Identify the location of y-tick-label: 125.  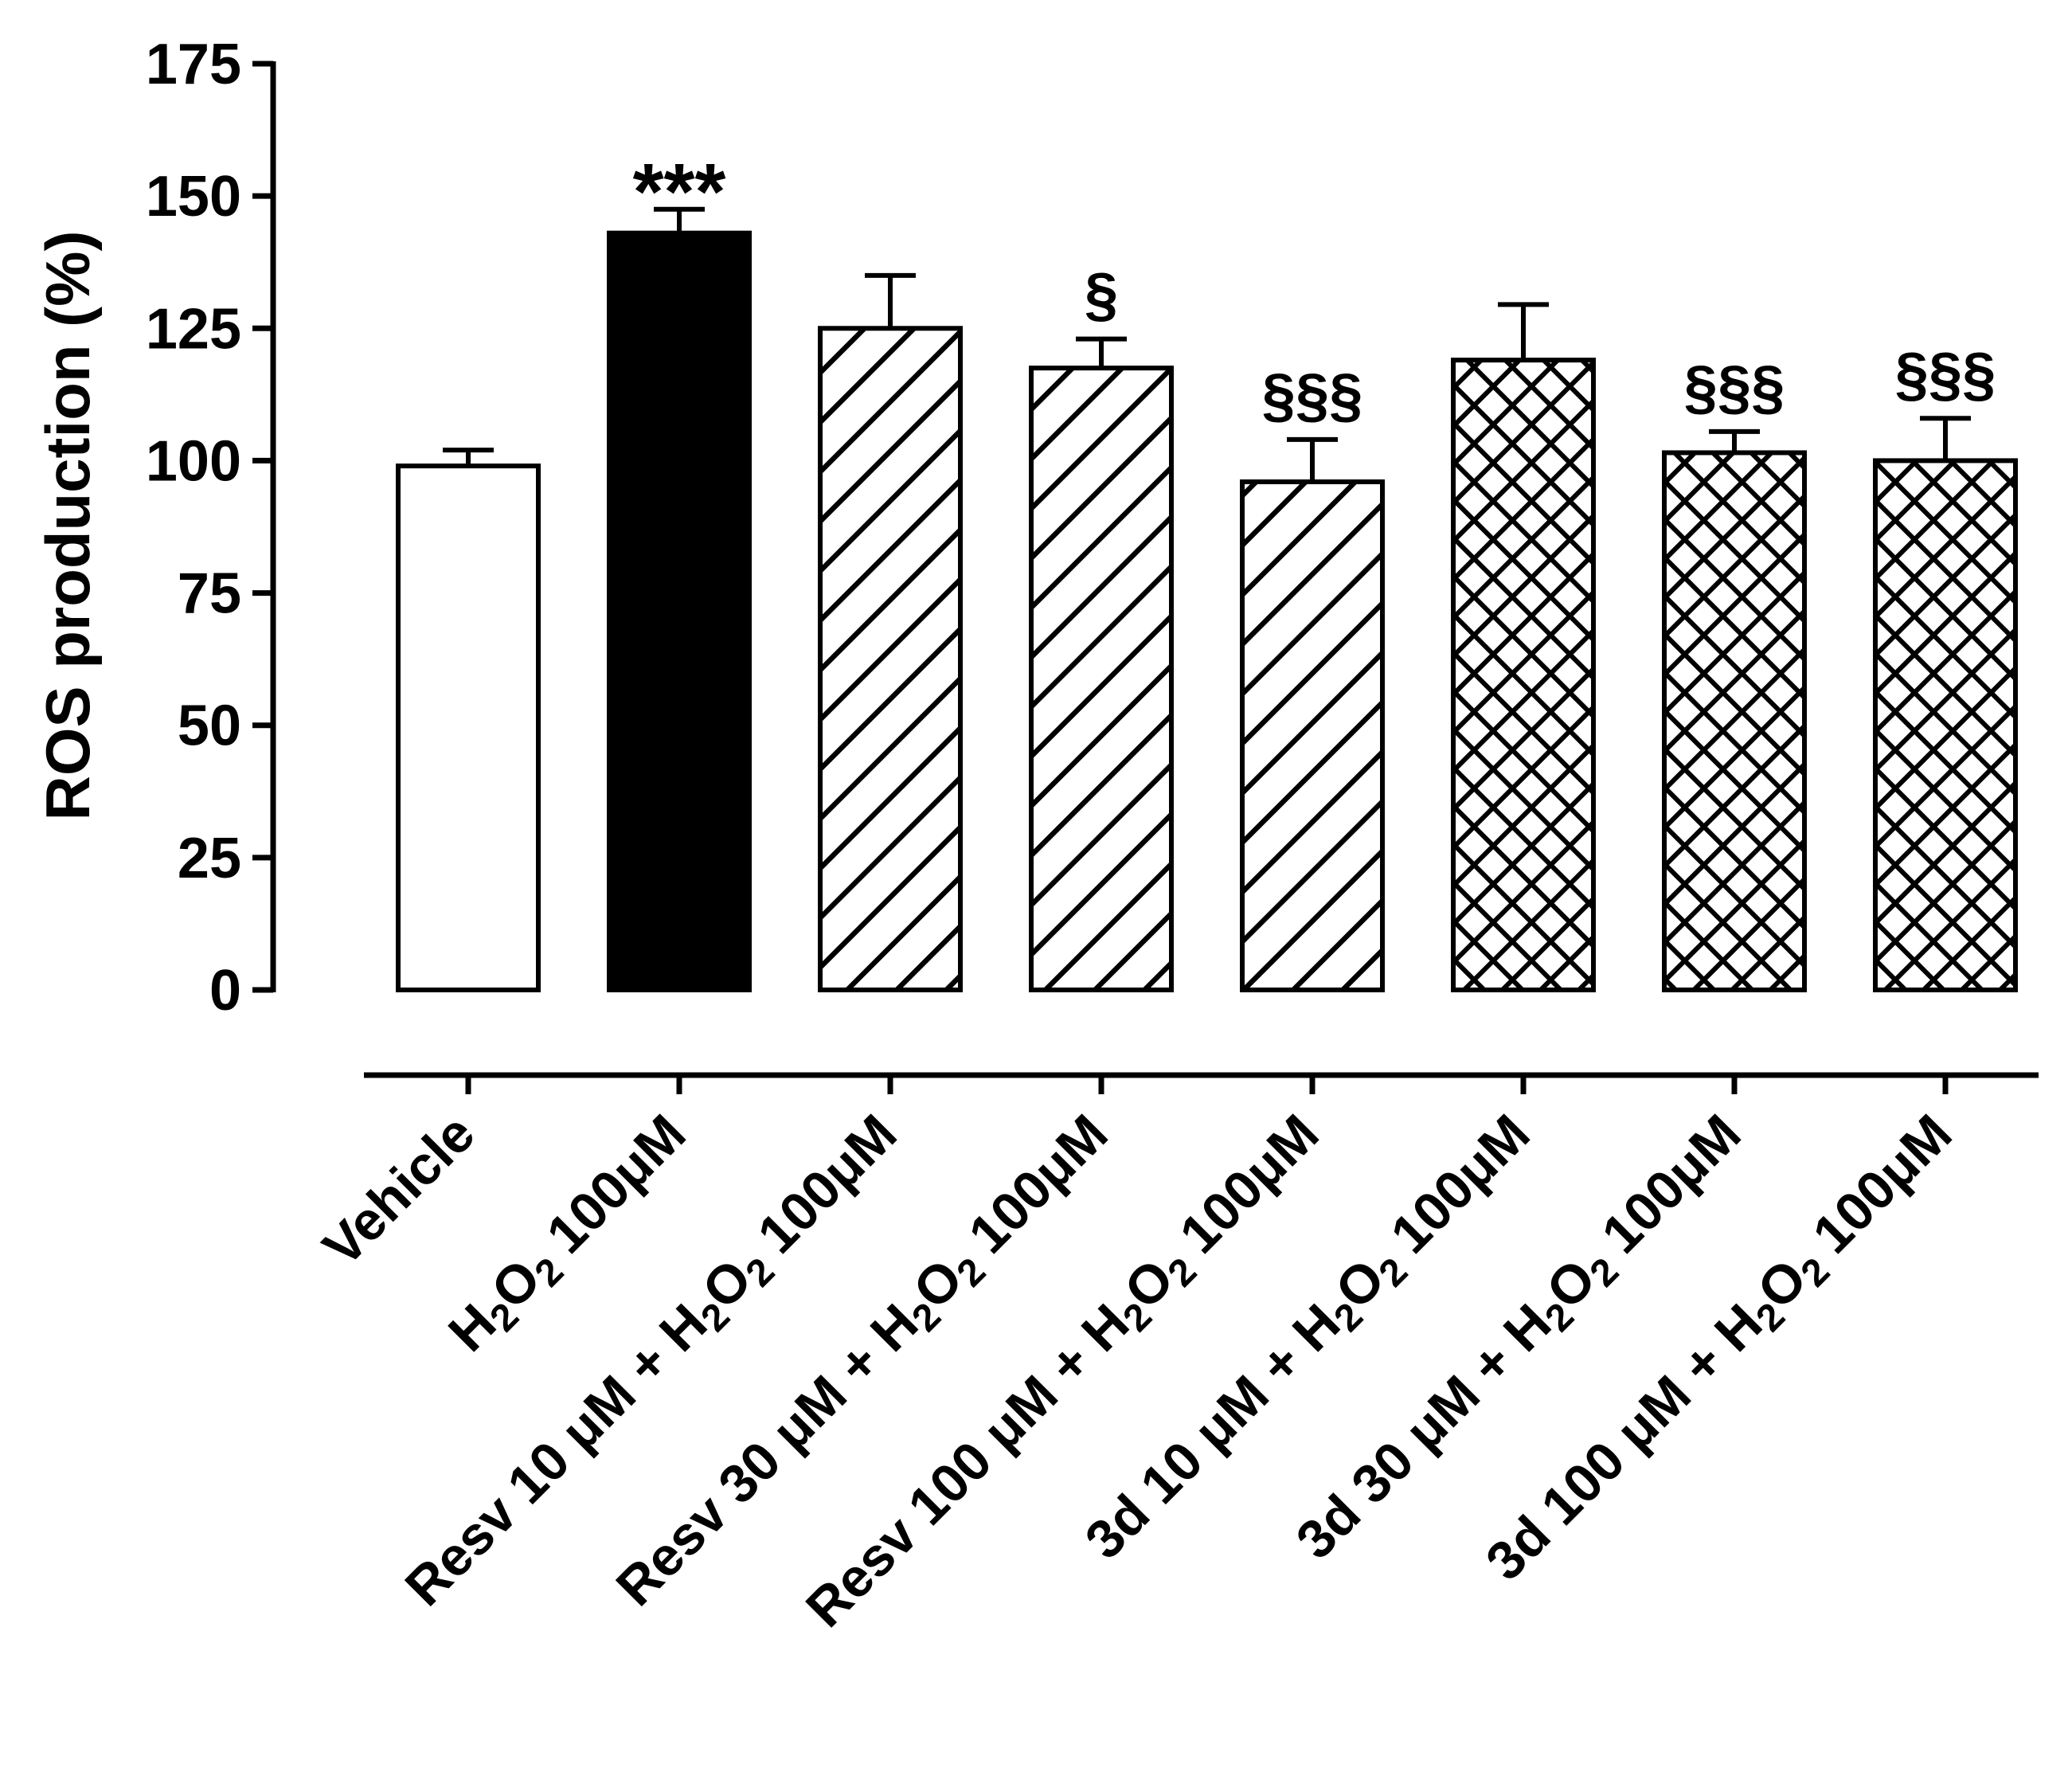
(193, 329).